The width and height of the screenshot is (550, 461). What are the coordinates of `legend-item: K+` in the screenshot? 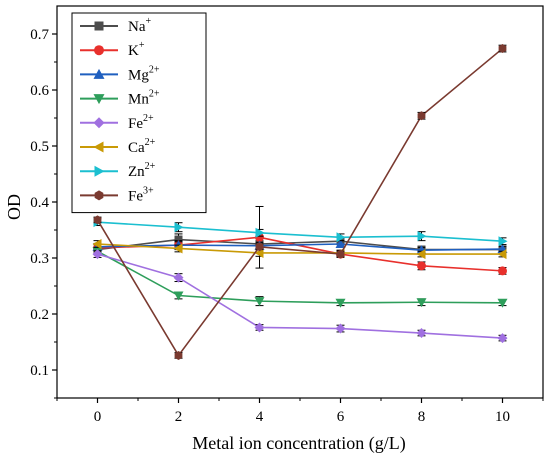 It's located at (112, 49).